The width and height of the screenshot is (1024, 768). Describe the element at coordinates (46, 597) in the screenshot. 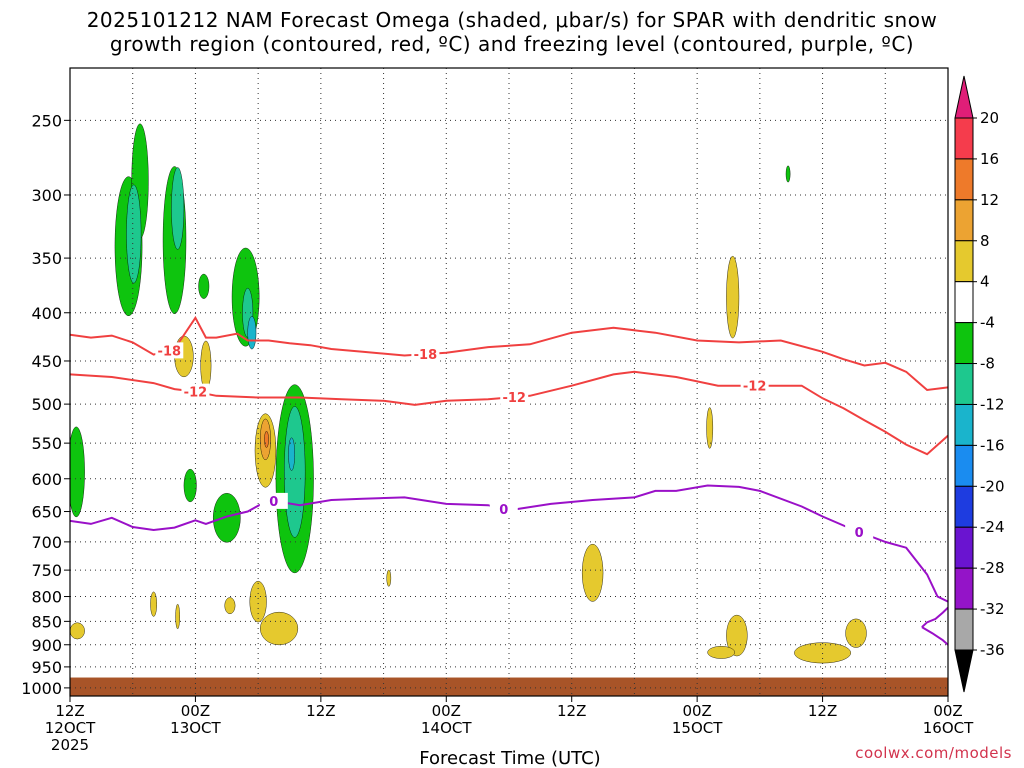

I see `ytick-label-800: 800` at that location.